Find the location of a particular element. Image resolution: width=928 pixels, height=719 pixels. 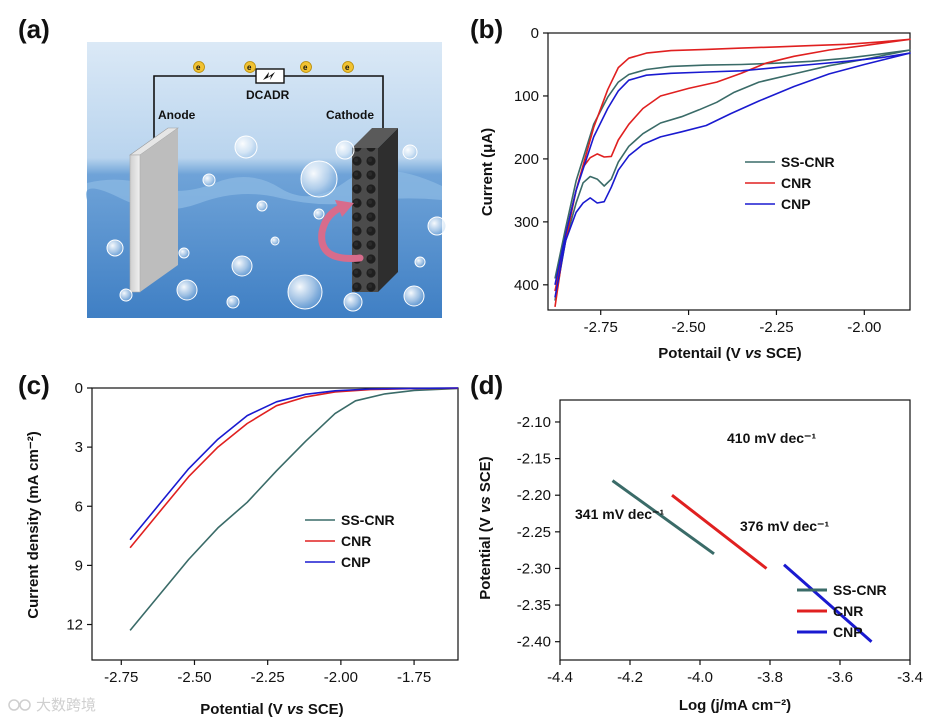

cathode-label: Cathode is located at coordinates (350, 115).